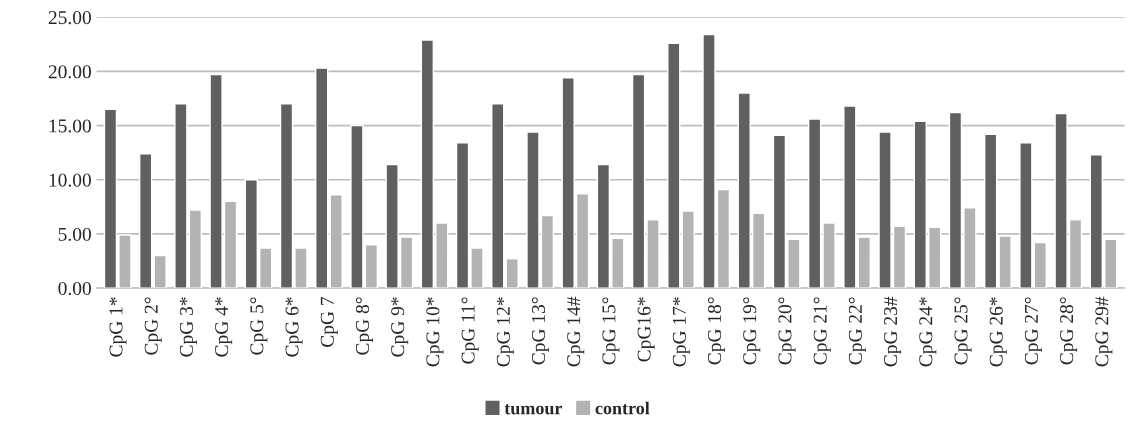  I want to click on x-tick-label: CpG16*, so click(646, 329).